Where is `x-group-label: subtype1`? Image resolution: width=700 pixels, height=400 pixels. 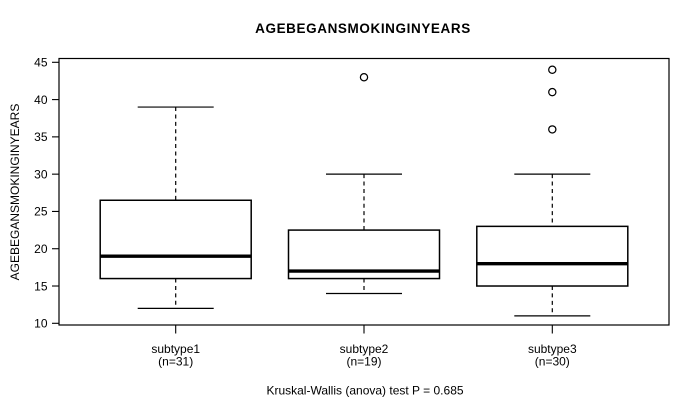
x-group-label: subtype1 is located at coordinates (175, 349).